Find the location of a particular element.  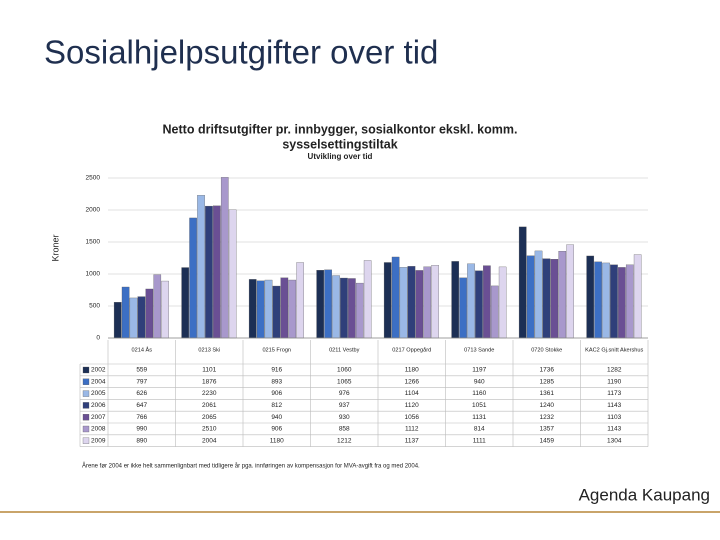

table-value: 2230 is located at coordinates (209, 393).